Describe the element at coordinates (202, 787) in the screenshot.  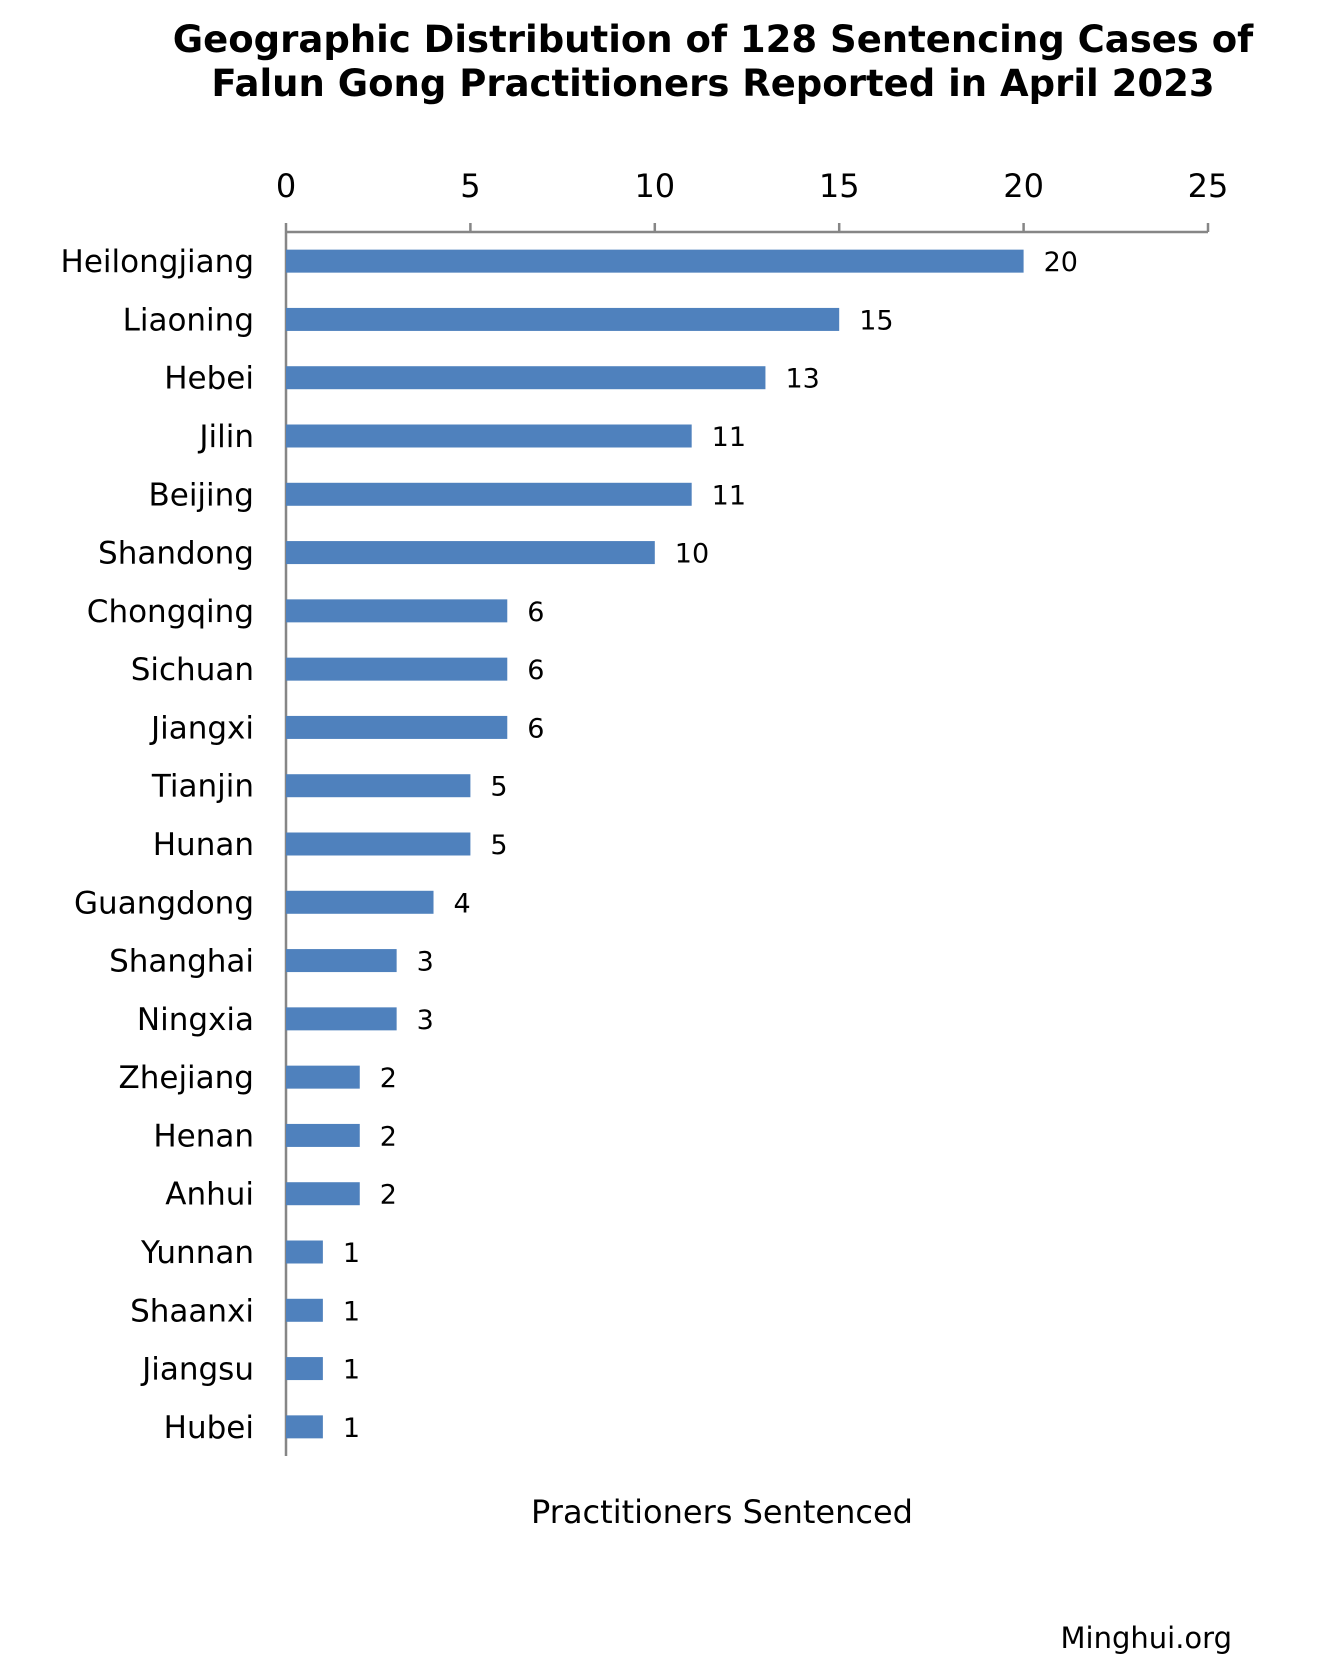
I see `category-label: Tianjin` at that location.